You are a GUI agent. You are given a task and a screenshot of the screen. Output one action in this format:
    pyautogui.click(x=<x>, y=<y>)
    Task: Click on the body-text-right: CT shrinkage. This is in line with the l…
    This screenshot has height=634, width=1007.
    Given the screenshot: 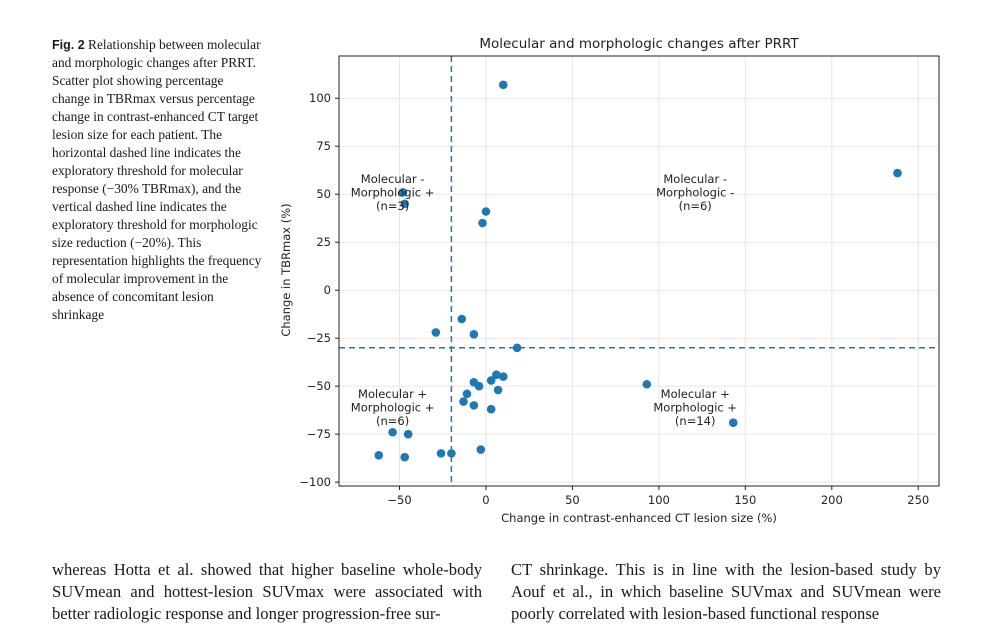 What is the action you would take?
    pyautogui.click(x=726, y=591)
    